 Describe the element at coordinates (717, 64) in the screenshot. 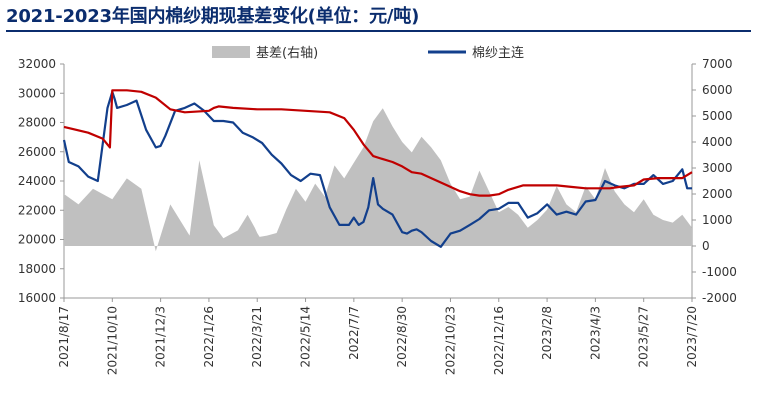

I see `right-tick-label: 7000` at that location.